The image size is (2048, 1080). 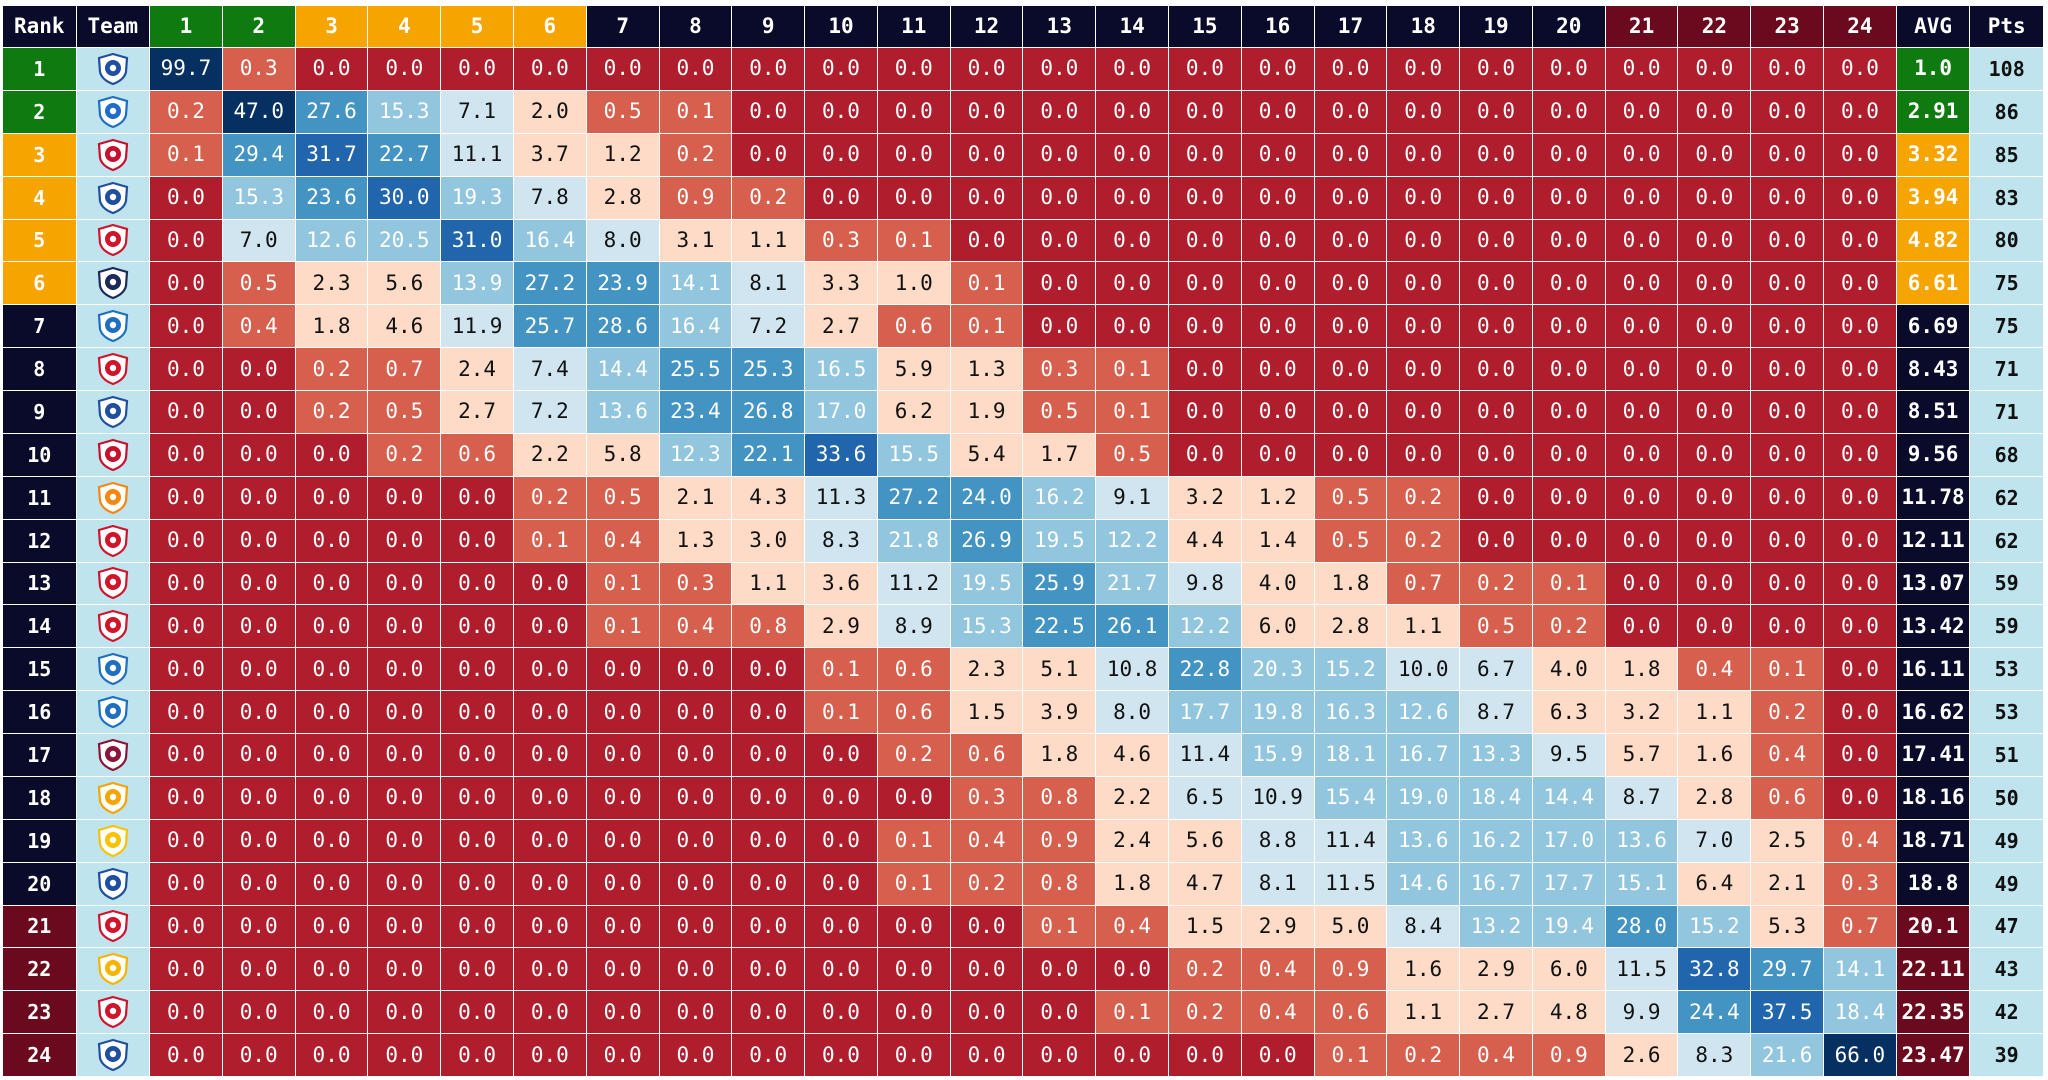 What do you see at coordinates (549, 26) in the screenshot?
I see `header-position-6: 6` at bounding box center [549, 26].